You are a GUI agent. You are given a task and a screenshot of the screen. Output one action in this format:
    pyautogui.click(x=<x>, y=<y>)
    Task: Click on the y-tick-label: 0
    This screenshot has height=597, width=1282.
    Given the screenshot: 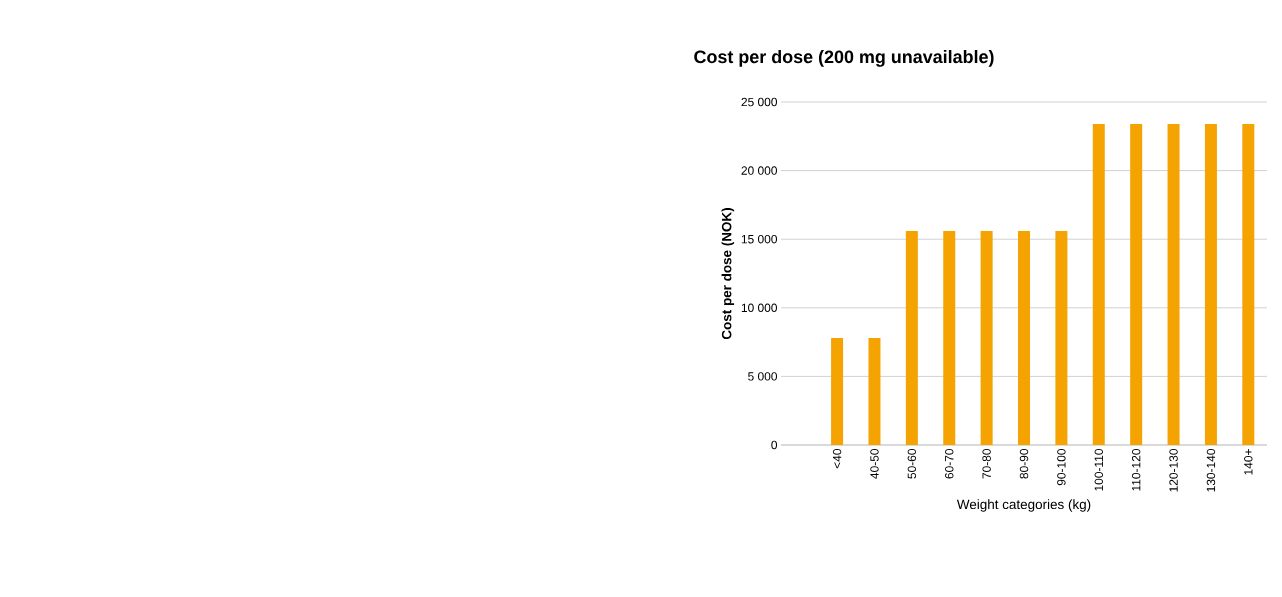 What is the action you would take?
    pyautogui.click(x=774, y=445)
    